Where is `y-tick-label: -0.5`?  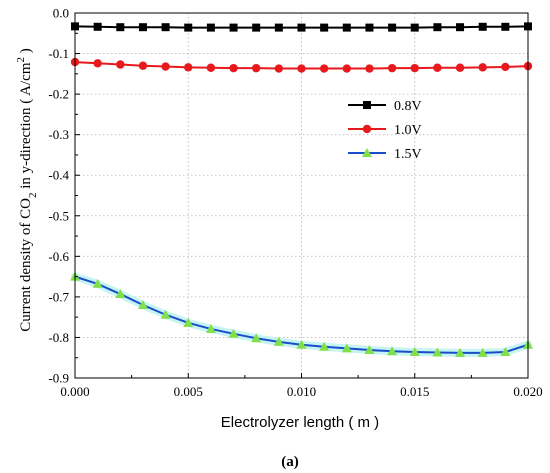
y-tick-label: -0.5 is located at coordinates (58, 215).